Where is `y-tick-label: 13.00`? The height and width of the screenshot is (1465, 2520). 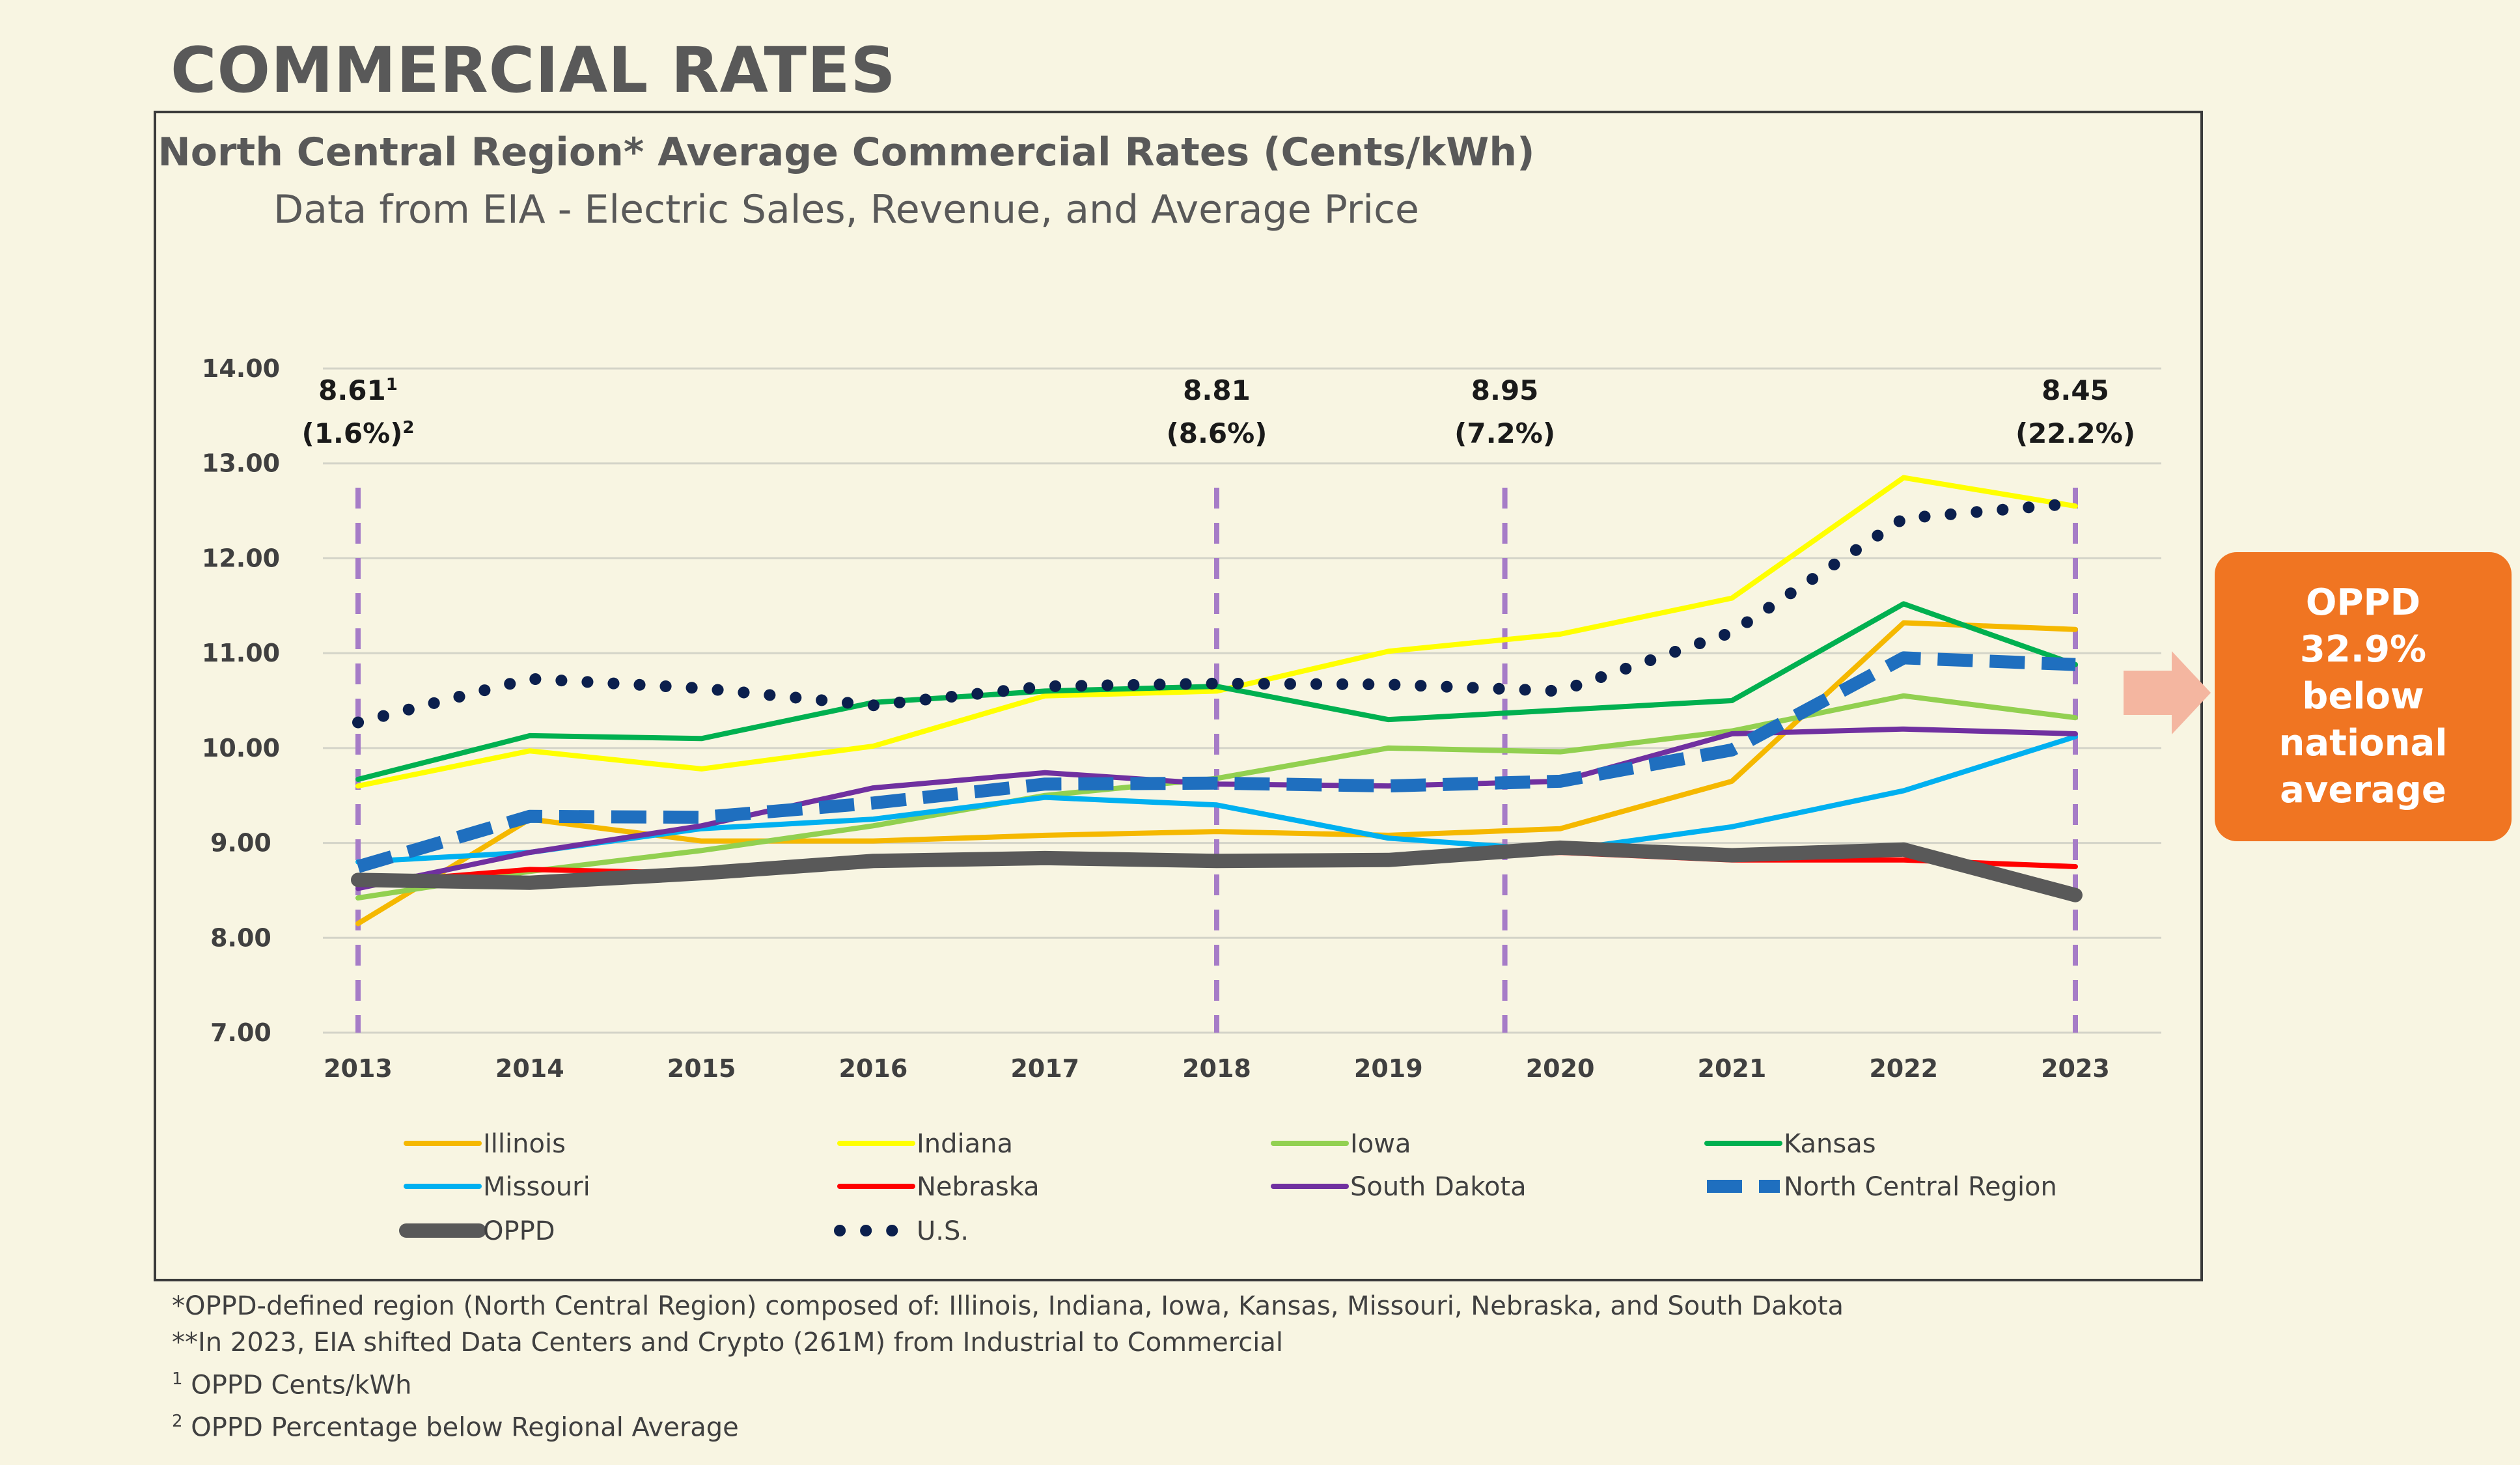 y-tick-label: 13.00 is located at coordinates (241, 463).